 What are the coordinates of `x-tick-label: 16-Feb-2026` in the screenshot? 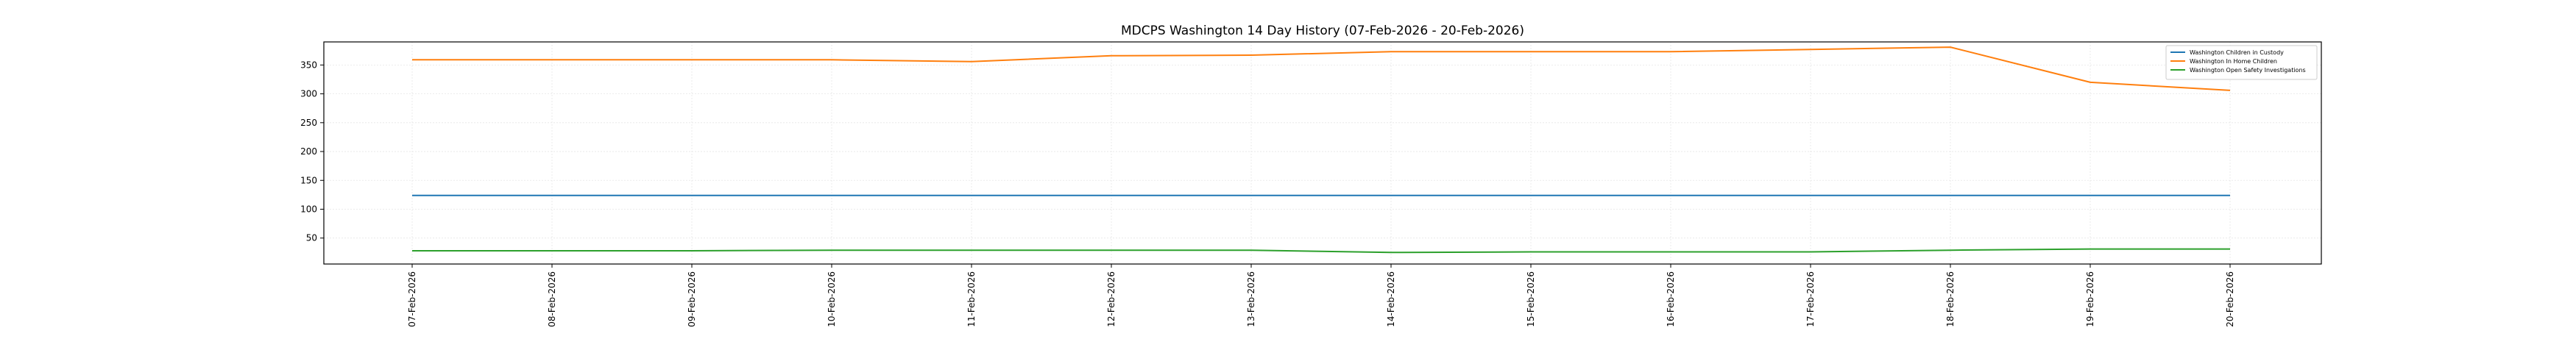 It's located at (1671, 299).